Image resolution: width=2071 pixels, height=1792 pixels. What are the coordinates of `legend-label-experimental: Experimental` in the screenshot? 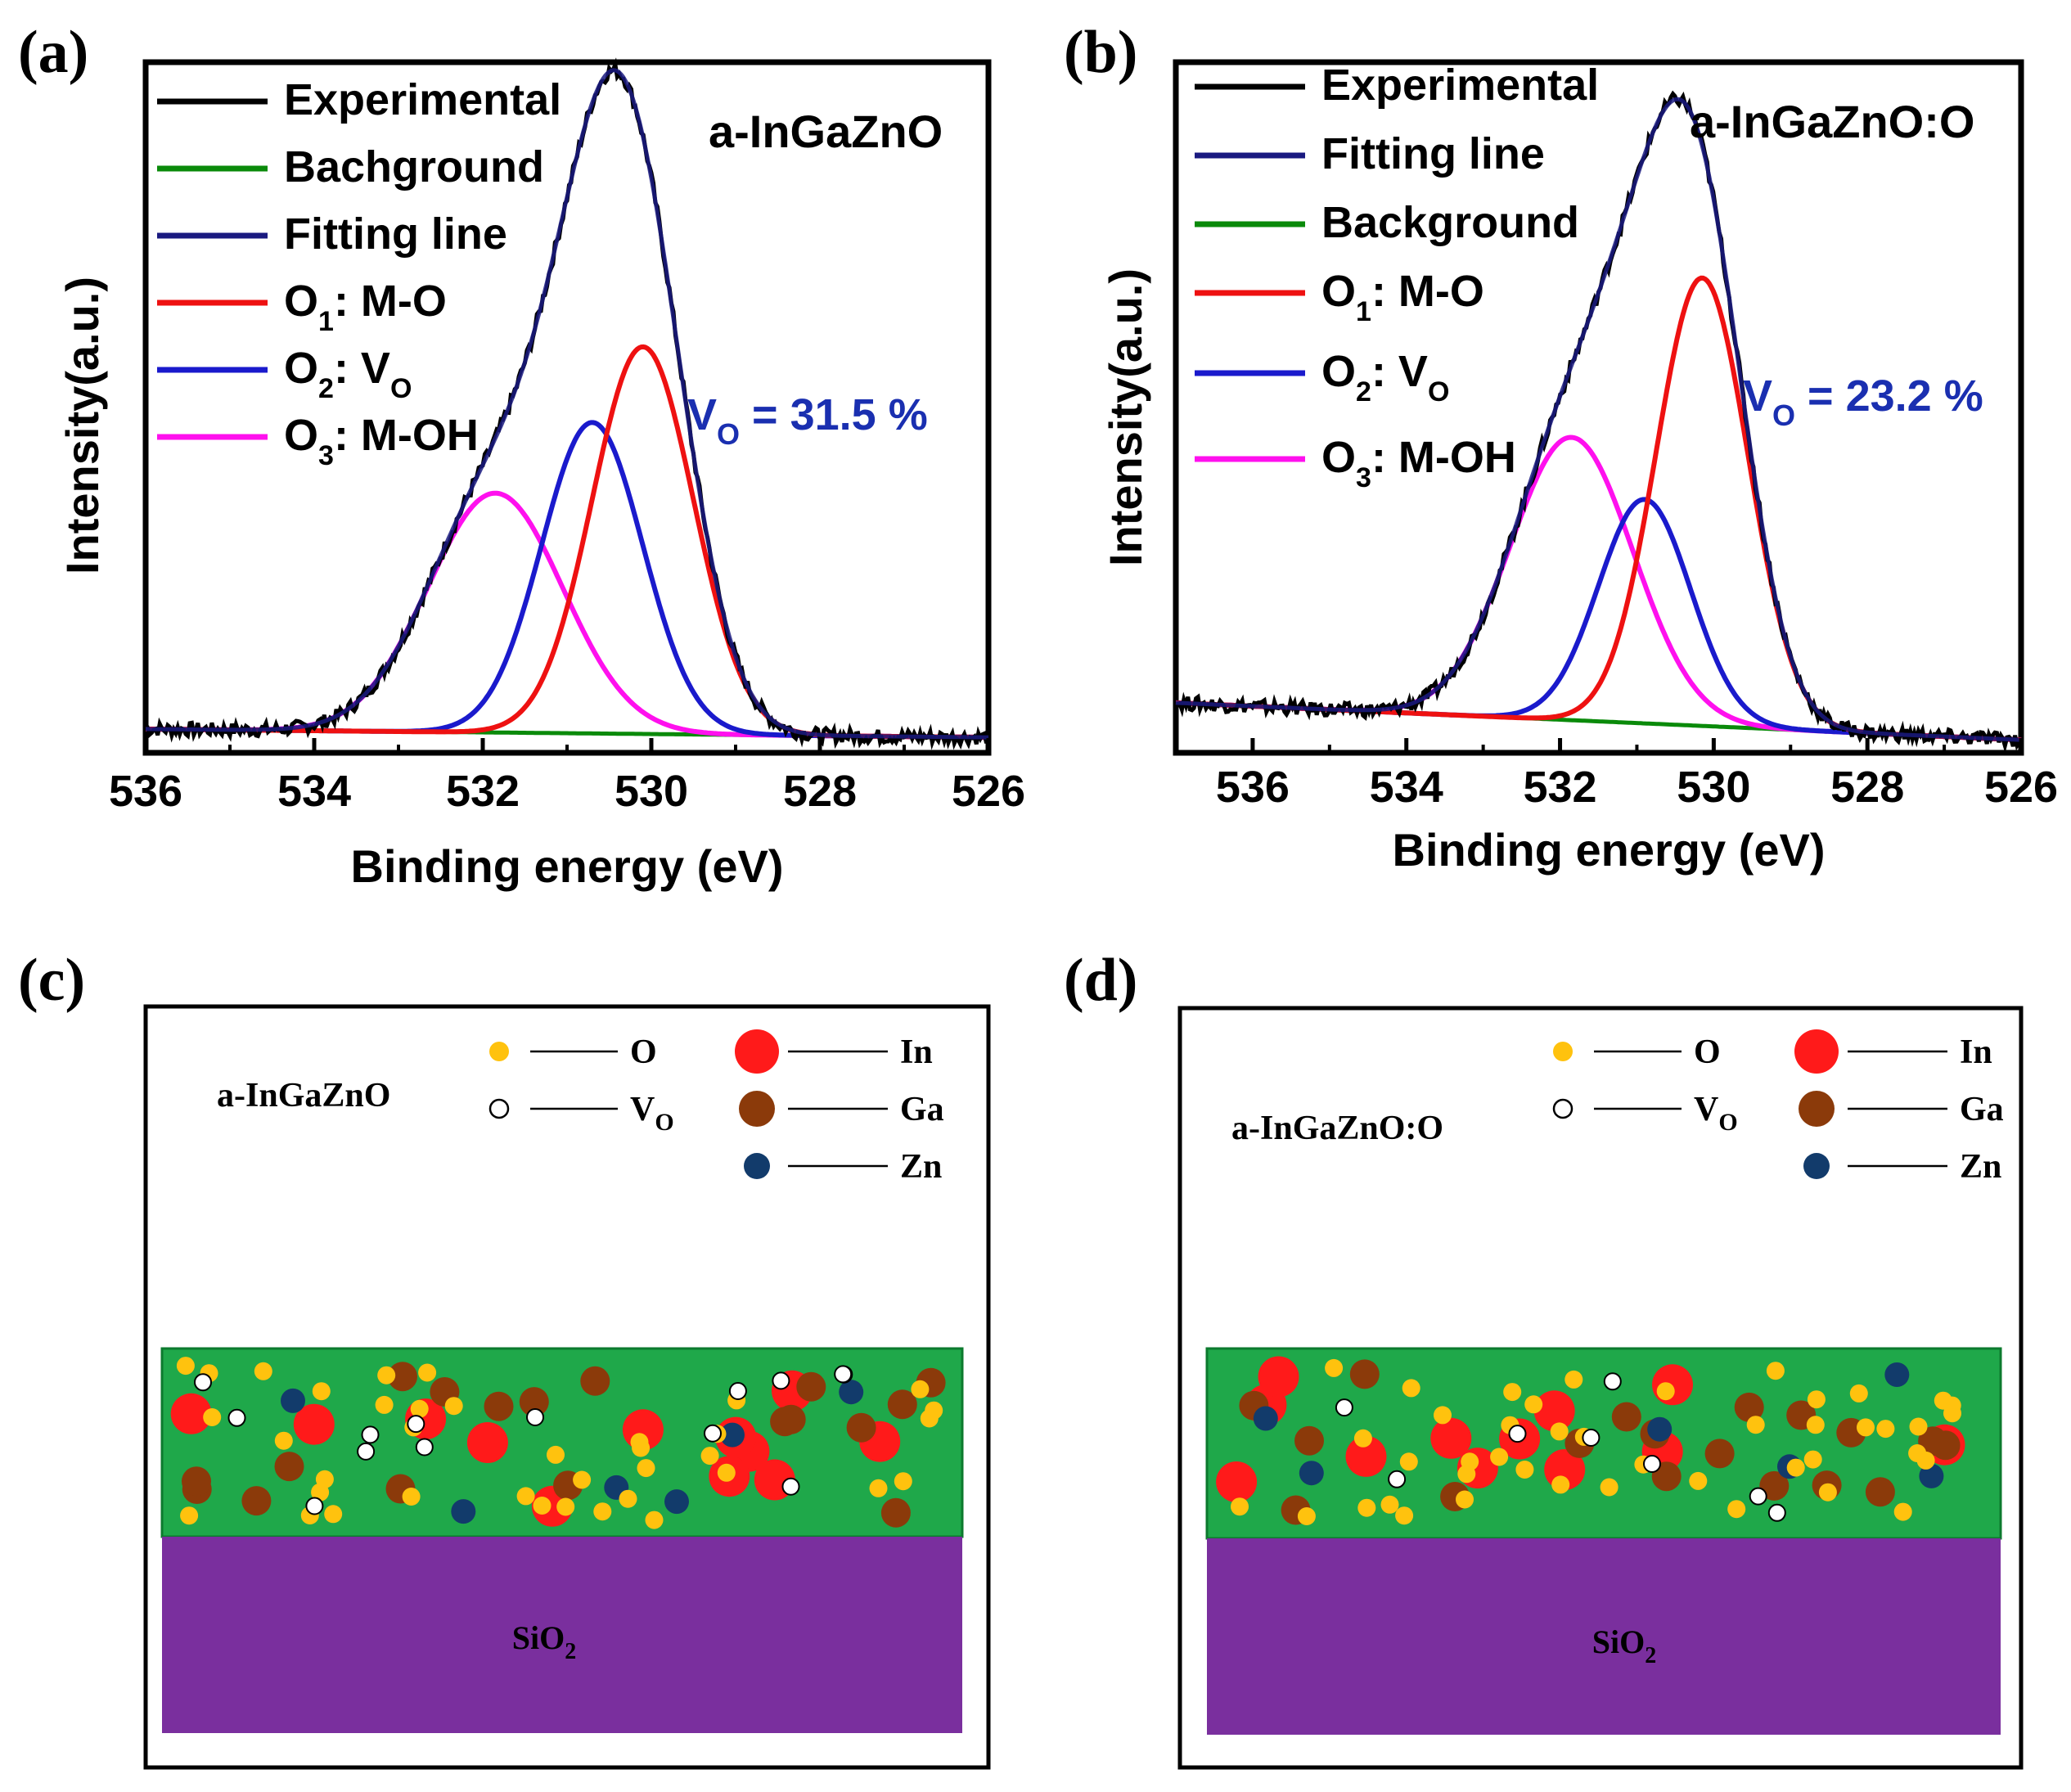 It's located at (1460, 85).